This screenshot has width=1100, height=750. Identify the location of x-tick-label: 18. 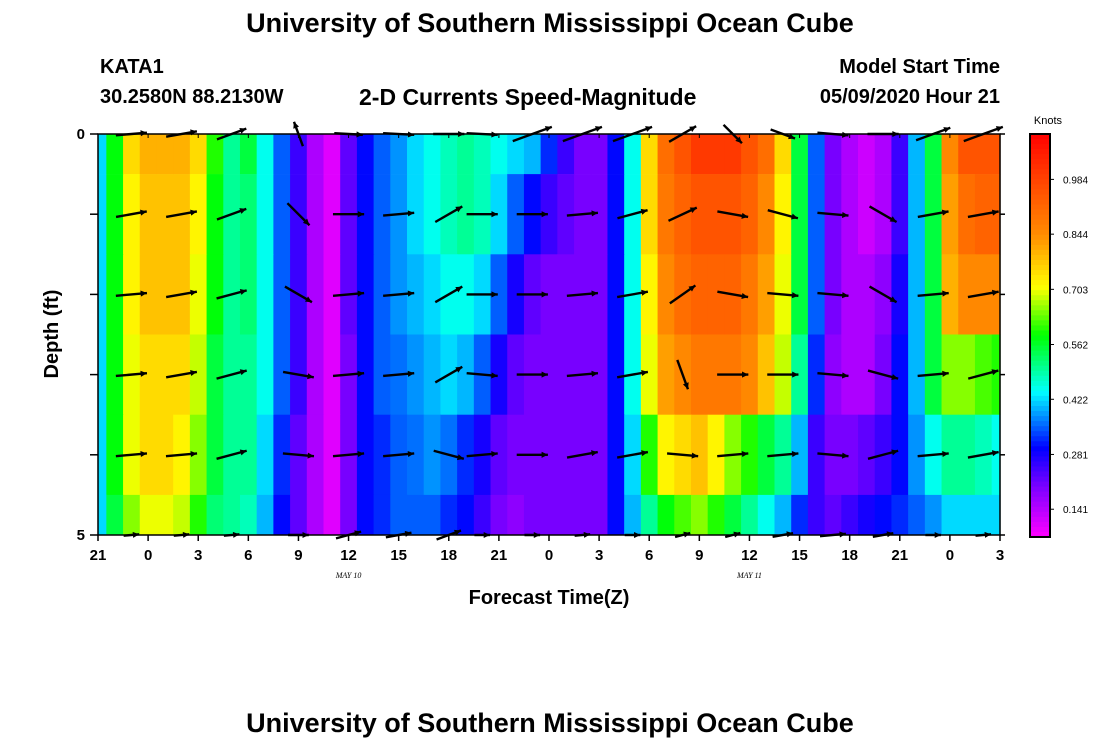
(849, 555).